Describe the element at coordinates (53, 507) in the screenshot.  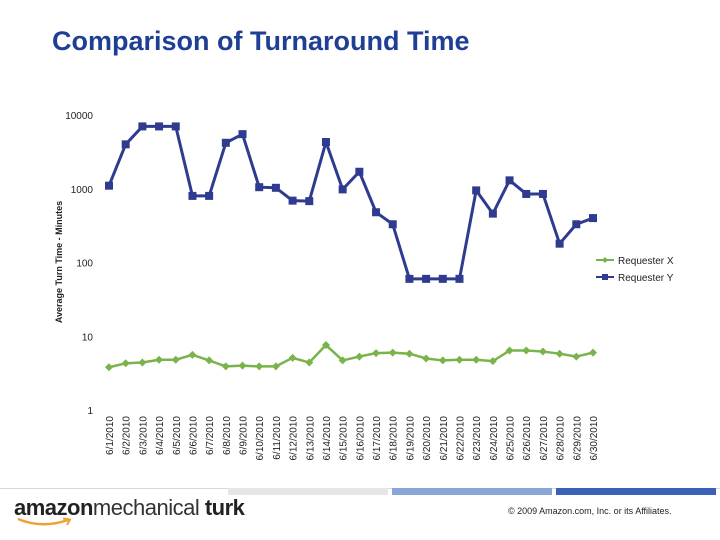
I see `logo-amazon: amazon` at that location.